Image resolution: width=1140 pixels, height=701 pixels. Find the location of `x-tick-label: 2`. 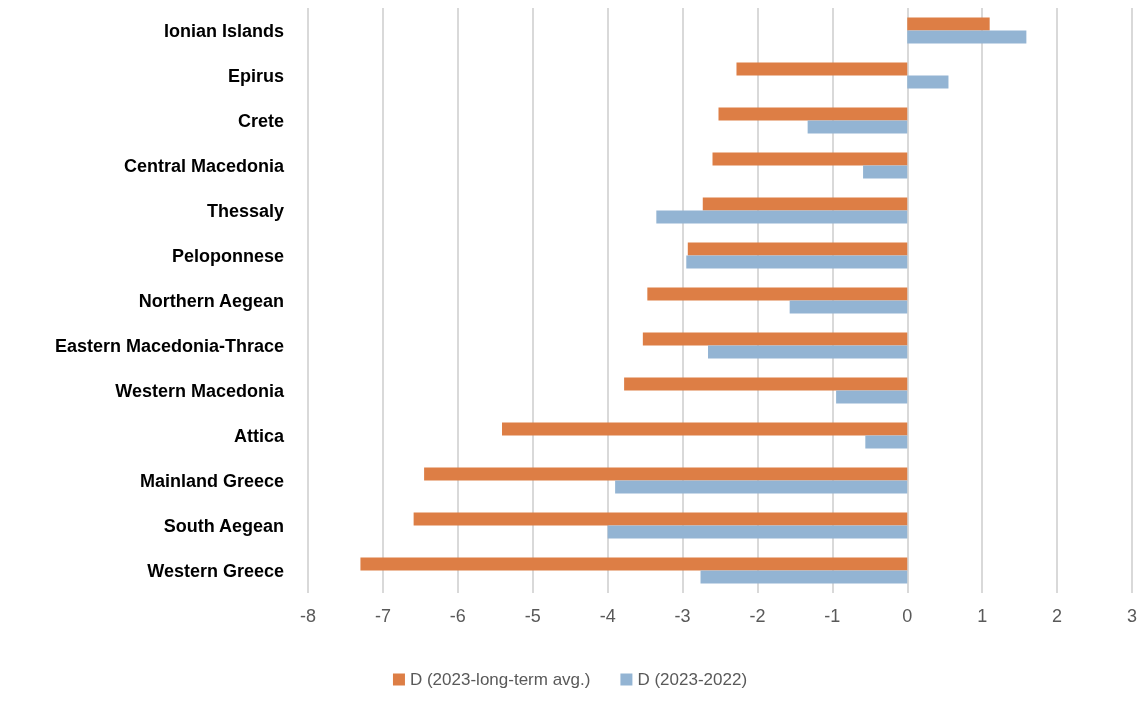

x-tick-label: 2 is located at coordinates (1057, 616).